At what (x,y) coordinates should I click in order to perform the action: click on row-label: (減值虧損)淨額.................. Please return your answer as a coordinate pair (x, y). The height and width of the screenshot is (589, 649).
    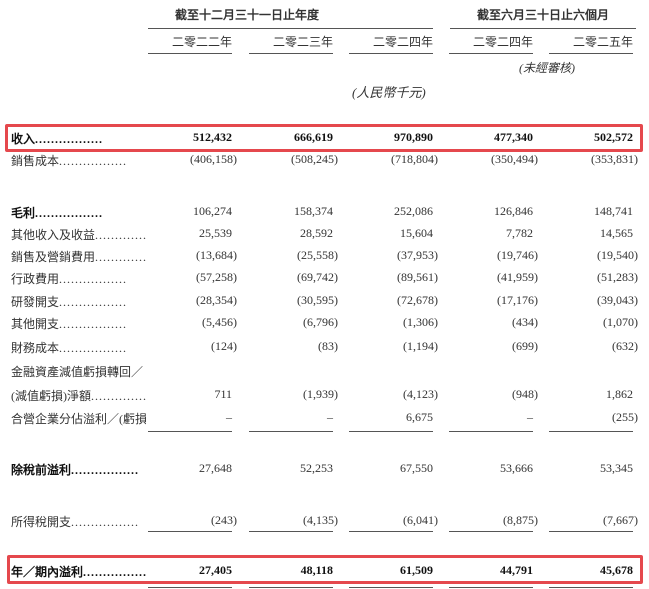
    Looking at the image, I should click on (78, 396).